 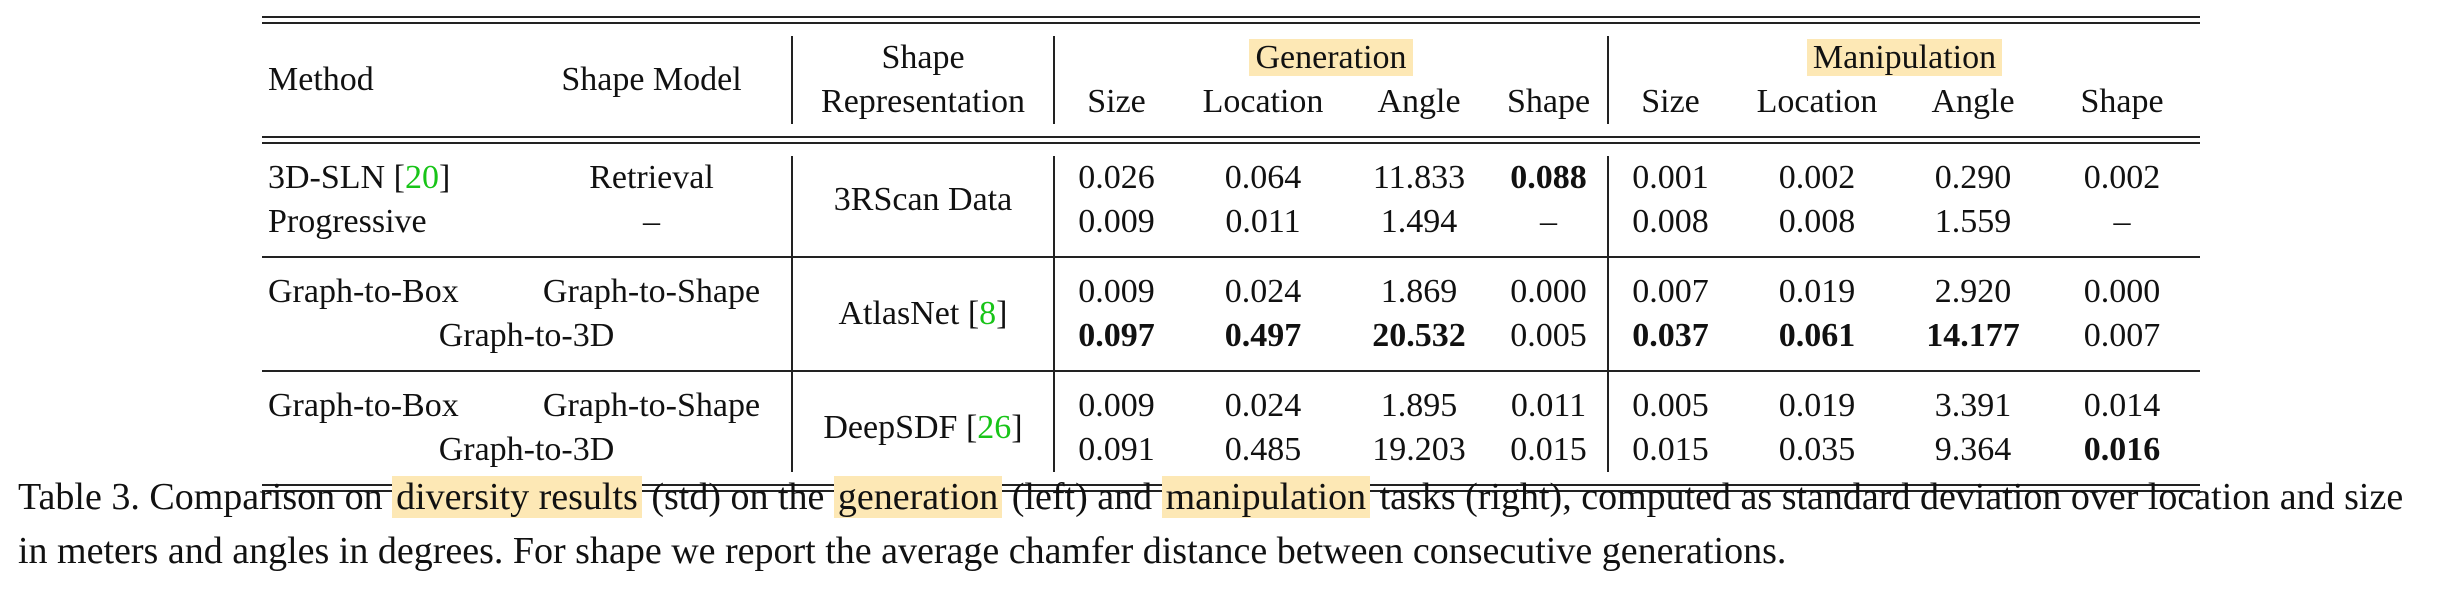 What do you see at coordinates (1419, 221) in the screenshot?
I see `value-cell: 1.494` at bounding box center [1419, 221].